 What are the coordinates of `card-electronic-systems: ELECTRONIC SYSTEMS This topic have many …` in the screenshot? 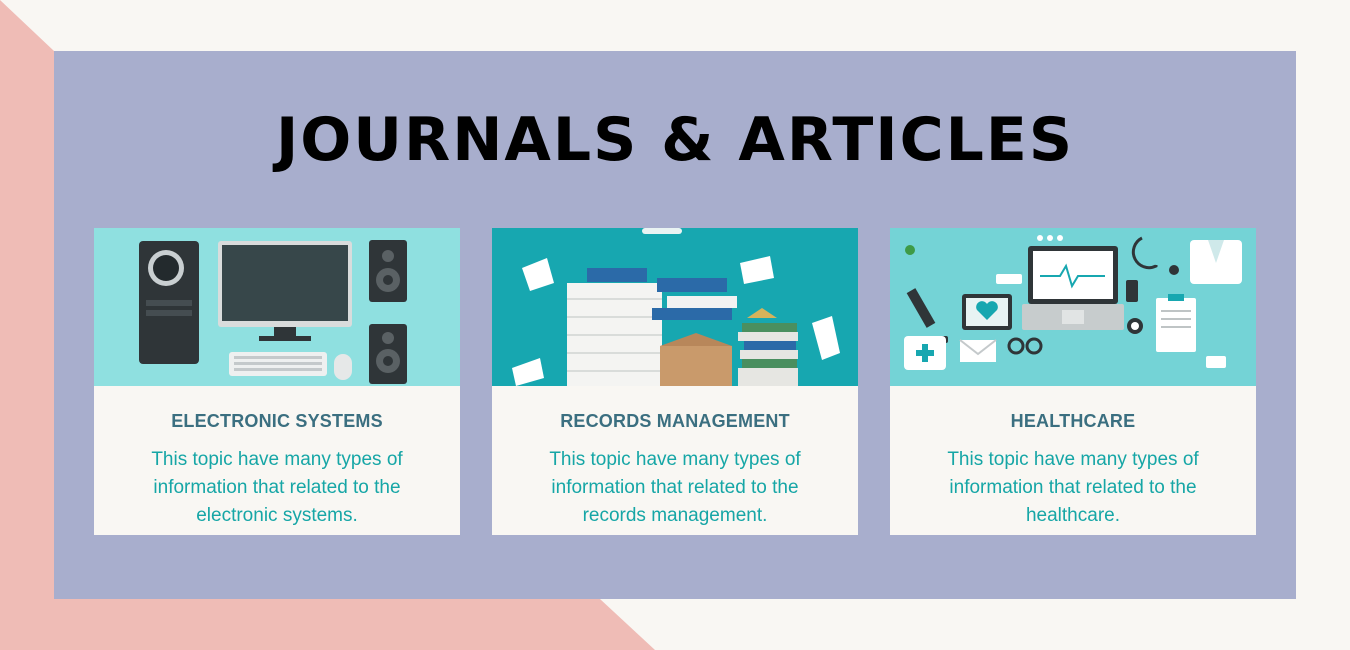 It's located at (277, 381).